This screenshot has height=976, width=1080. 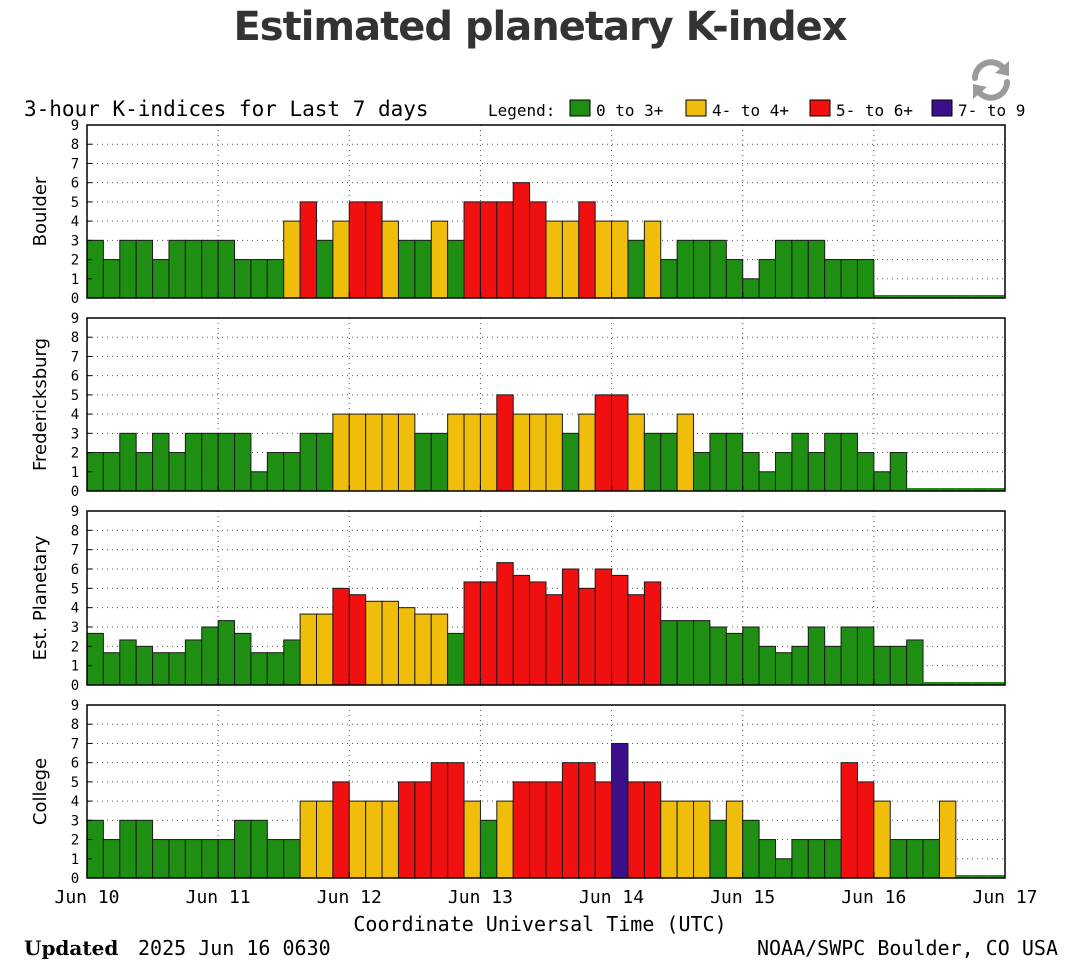 I want to click on x-tick-label: Jun 16, so click(x=873, y=897).